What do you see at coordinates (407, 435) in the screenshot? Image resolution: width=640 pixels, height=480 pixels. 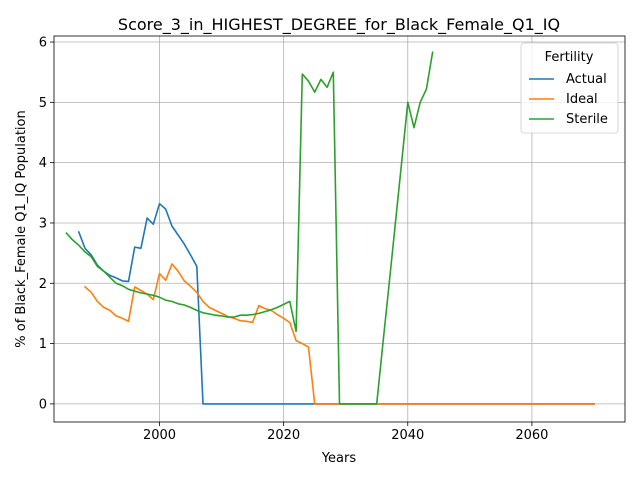 I see `x-tick-label: 2040` at bounding box center [407, 435].